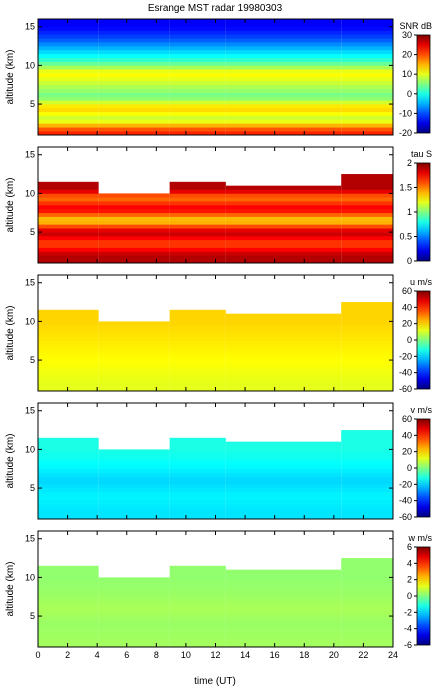 This screenshot has height=689, width=445. Describe the element at coordinates (10, 588) in the screenshot. I see `y-axis-label: altitude (km)` at that location.